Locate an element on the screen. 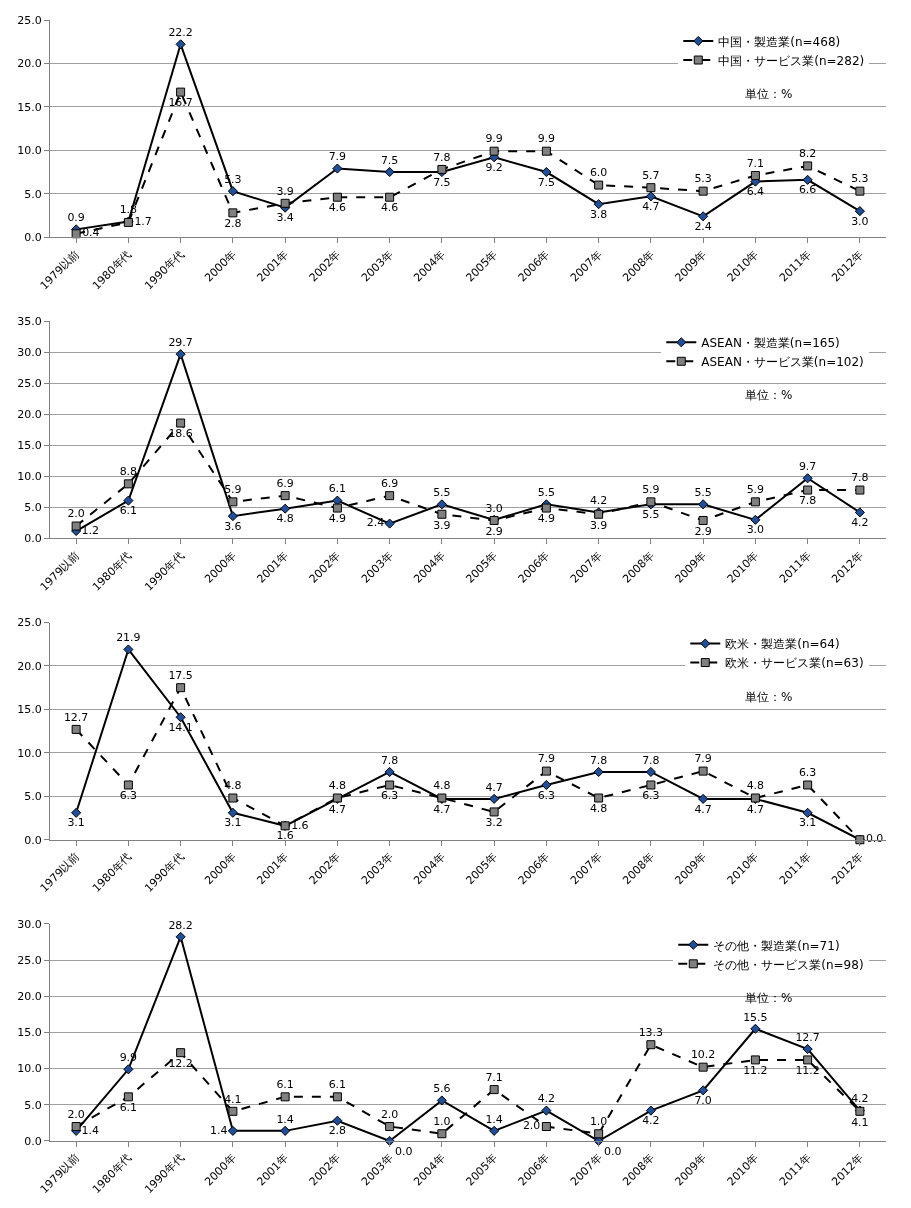 Image resolution: width=911 pixels, height=1208 pixels. data-label: 21.9 is located at coordinates (128, 638).